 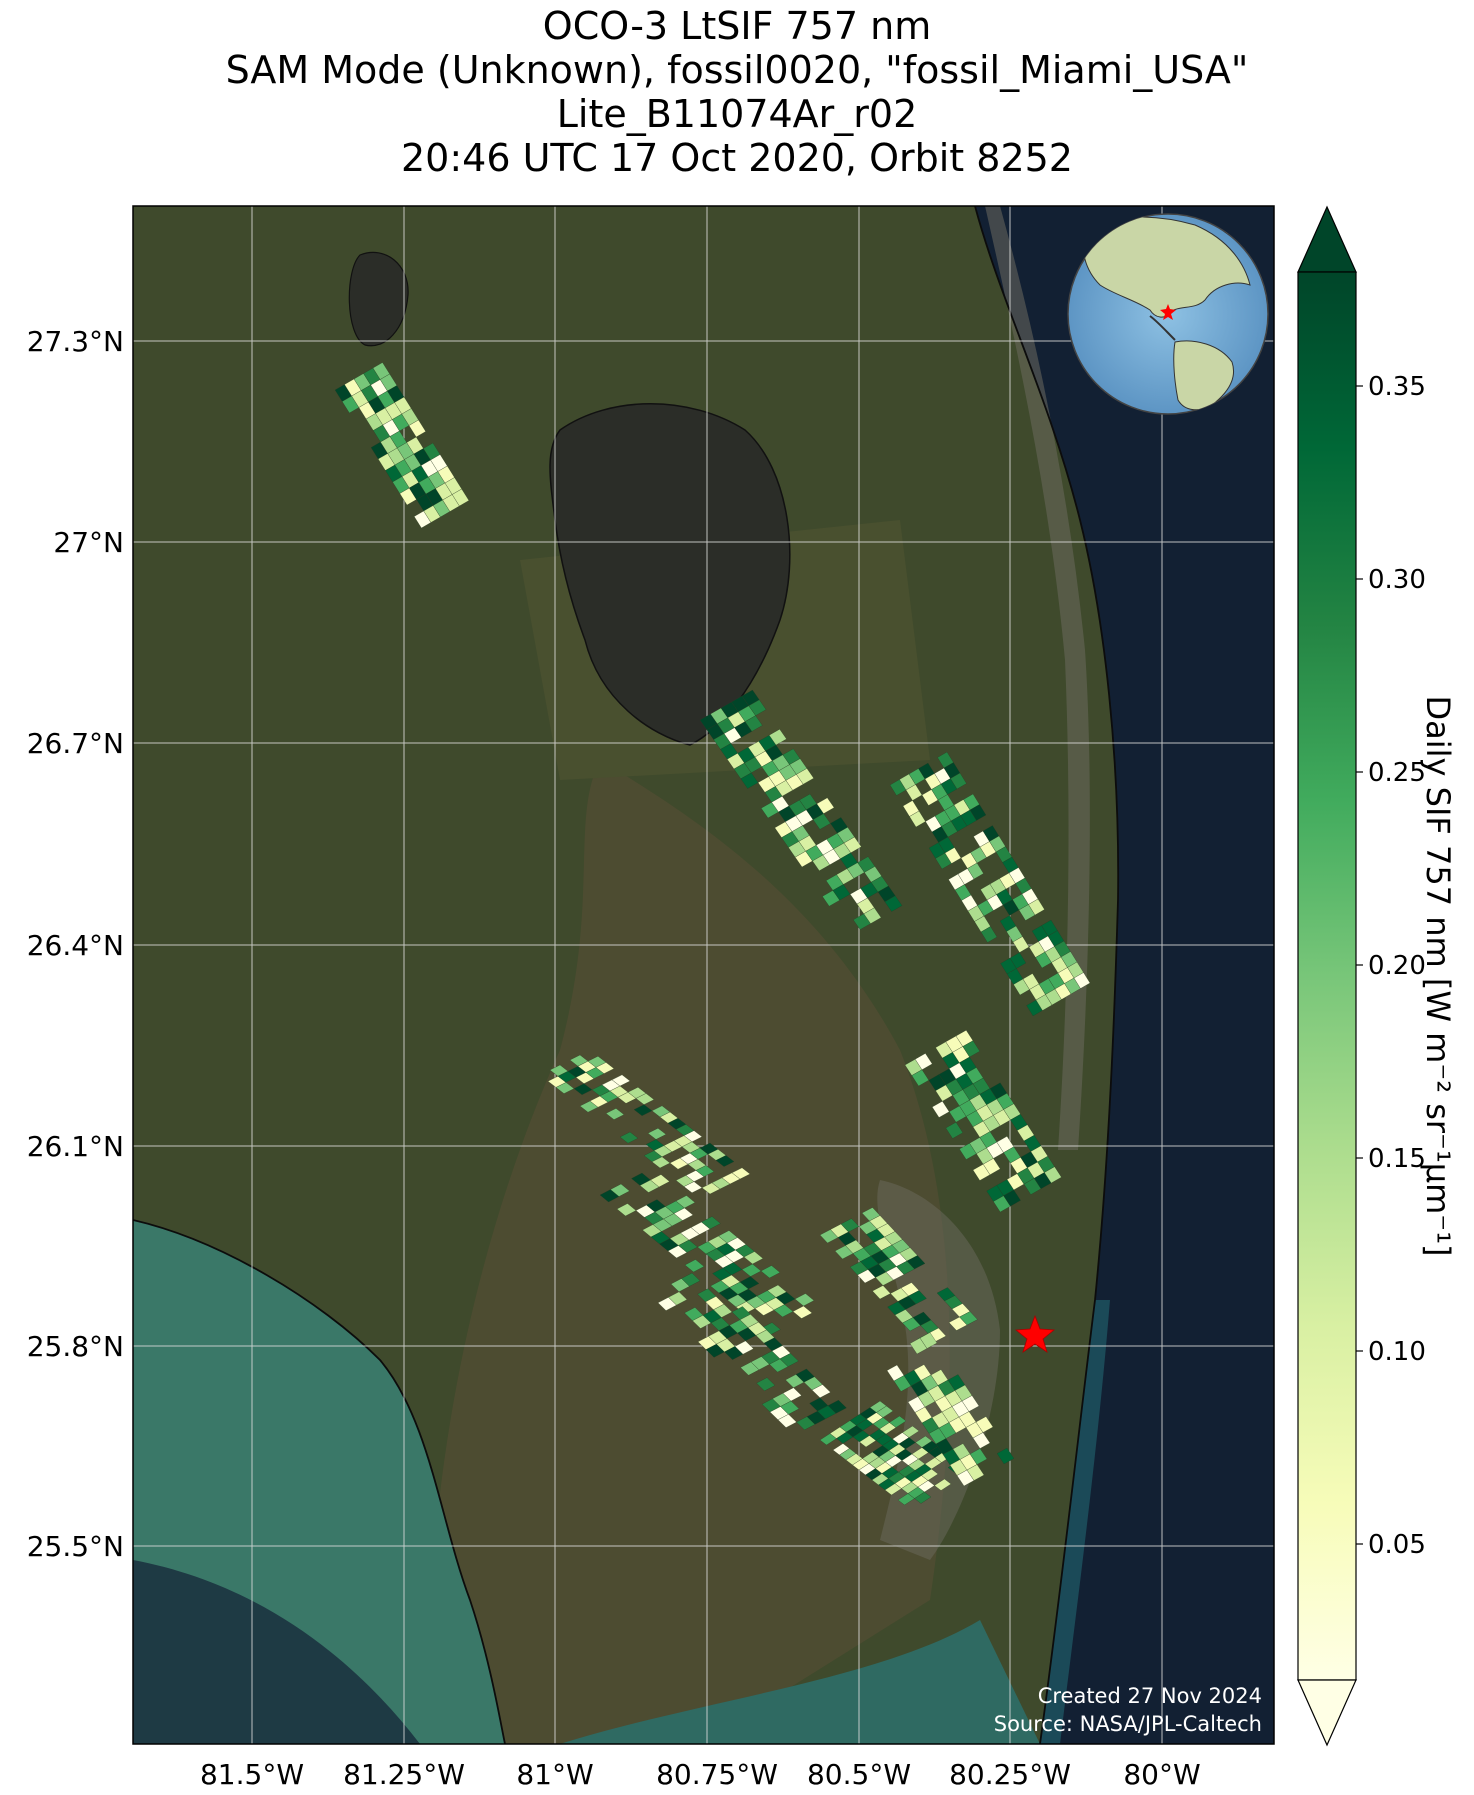 What do you see at coordinates (75, 945) in the screenshot?
I see `lat-label-26-4: 26.4°N` at bounding box center [75, 945].